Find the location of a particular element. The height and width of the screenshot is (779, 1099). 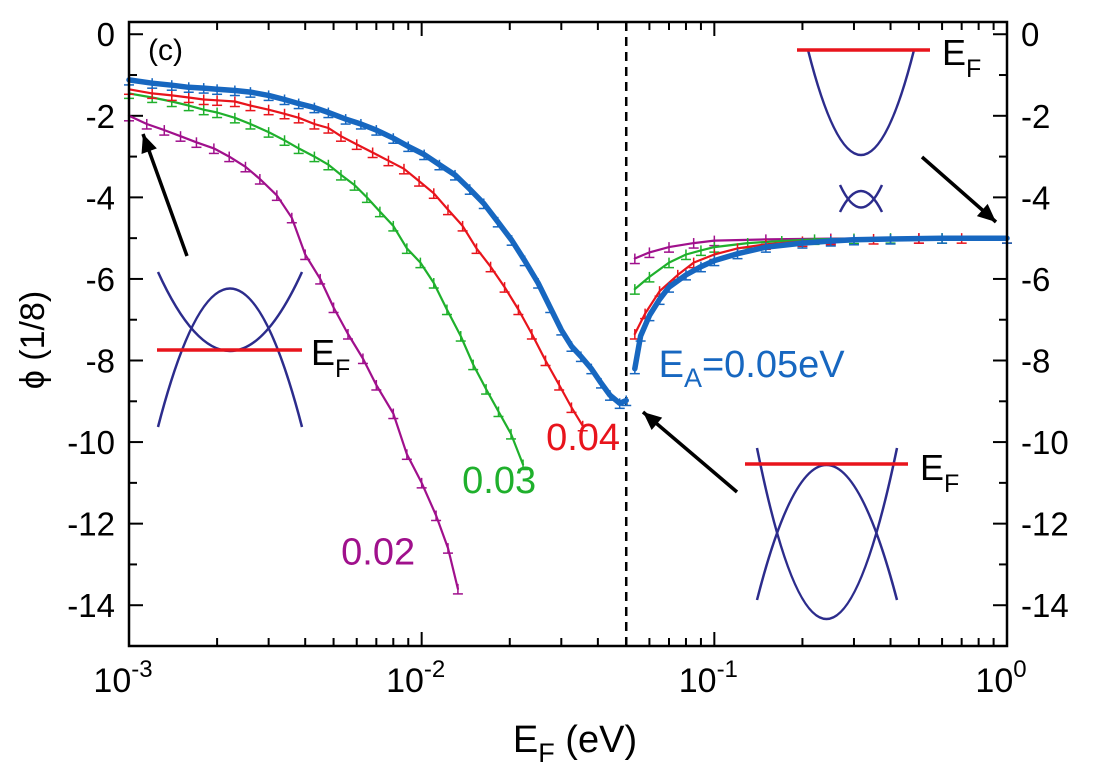

y-tick-label-right: 0 is located at coordinates (1030, 34).